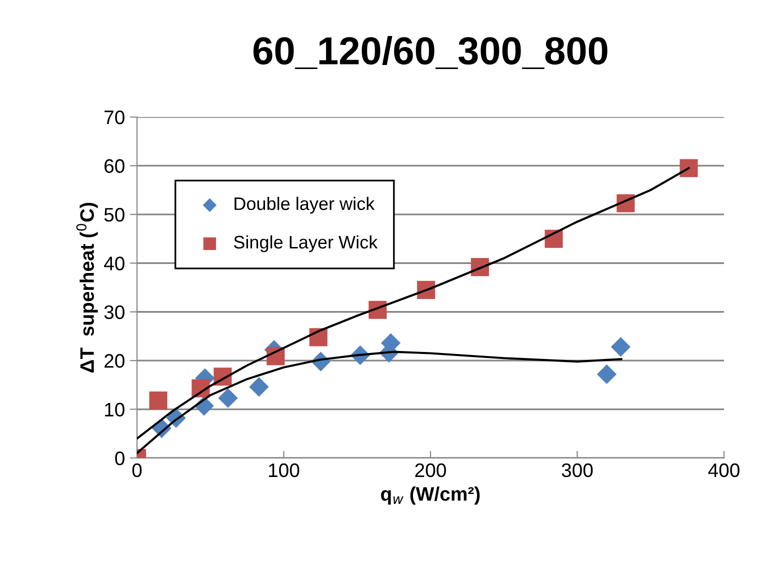 Image resolution: width=762 pixels, height=577 pixels. I want to click on x-tick-label: 100, so click(284, 470).